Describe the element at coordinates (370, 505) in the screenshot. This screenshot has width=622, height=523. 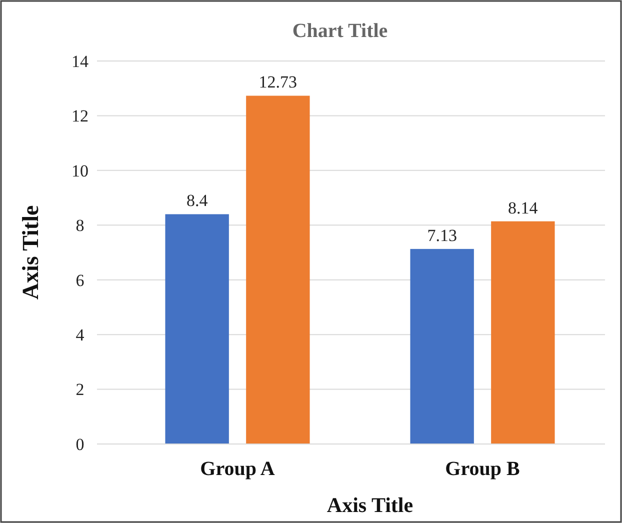
I see `x-axis-title: Axis Title` at that location.